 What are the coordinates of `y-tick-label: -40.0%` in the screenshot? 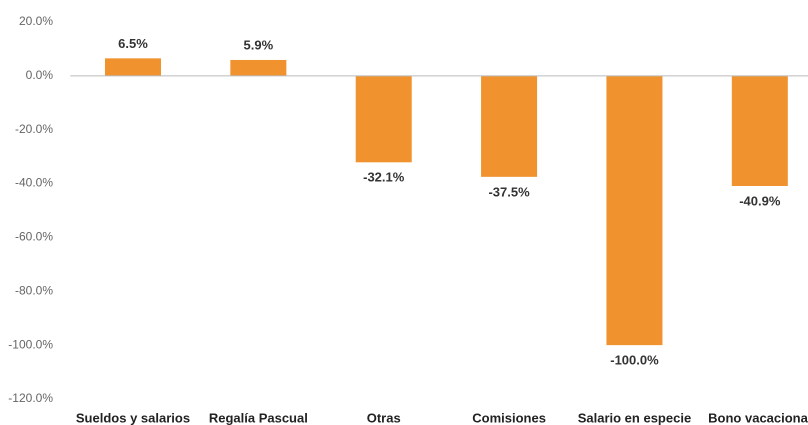 It's located at (34, 183).